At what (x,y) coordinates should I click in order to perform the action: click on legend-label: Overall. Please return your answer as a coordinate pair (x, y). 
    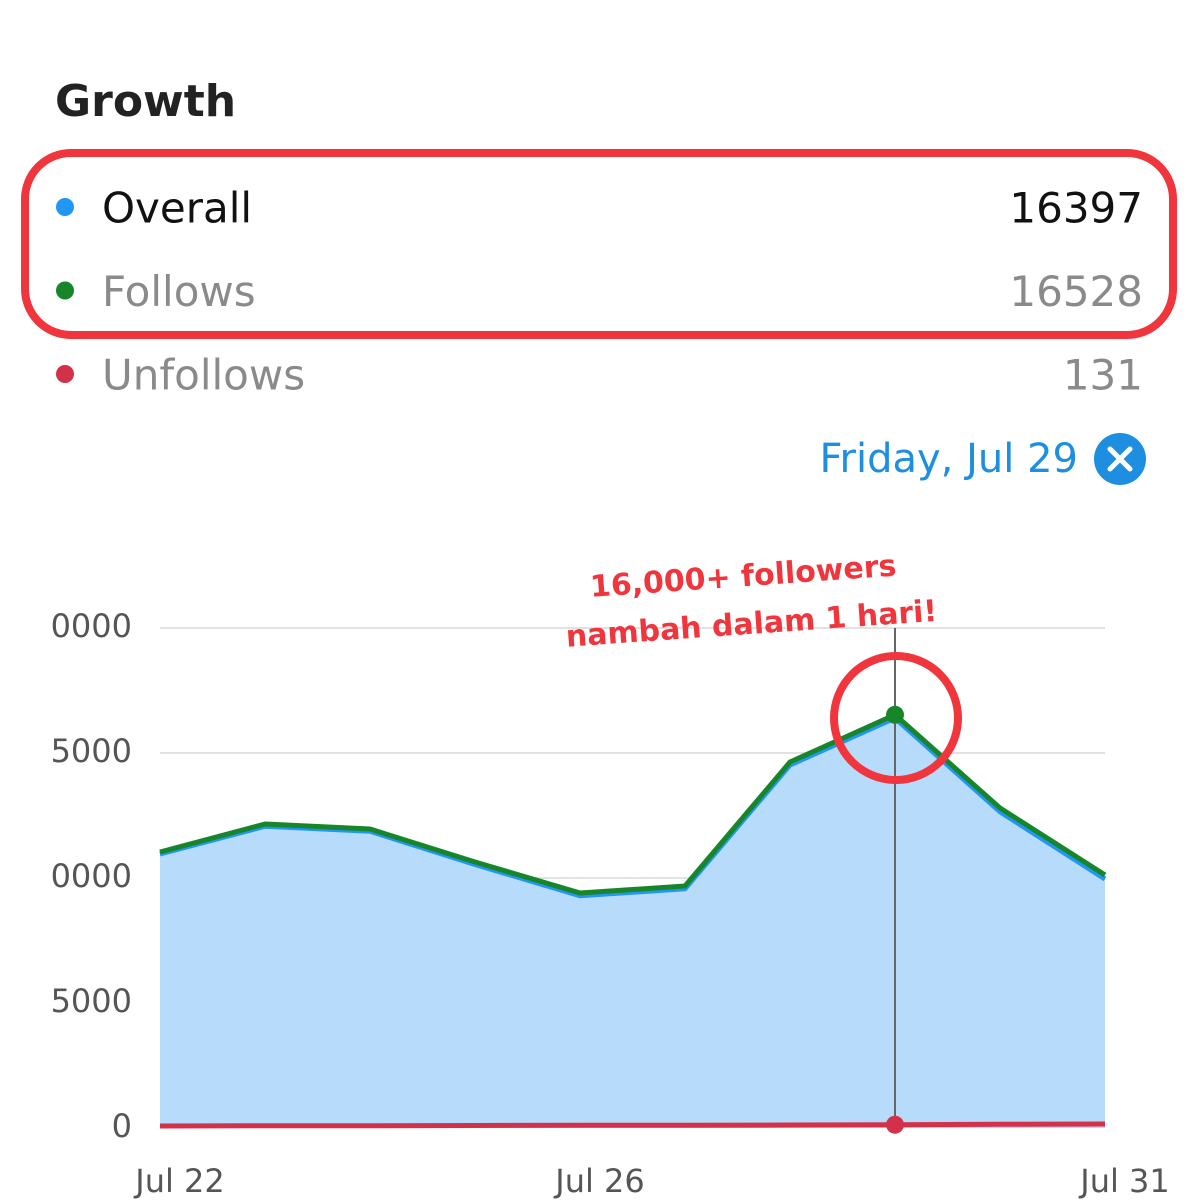
    Looking at the image, I should click on (177, 208).